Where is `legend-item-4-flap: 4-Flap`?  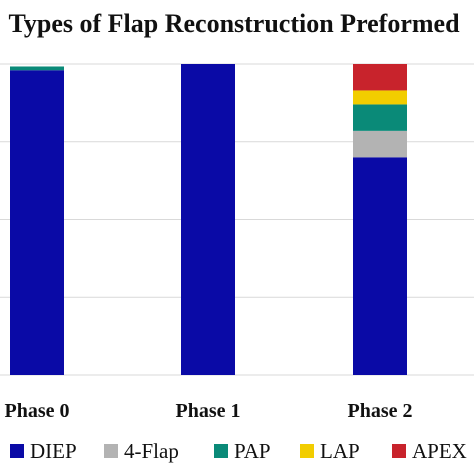 legend-item-4-flap: 4-Flap is located at coordinates (141, 451).